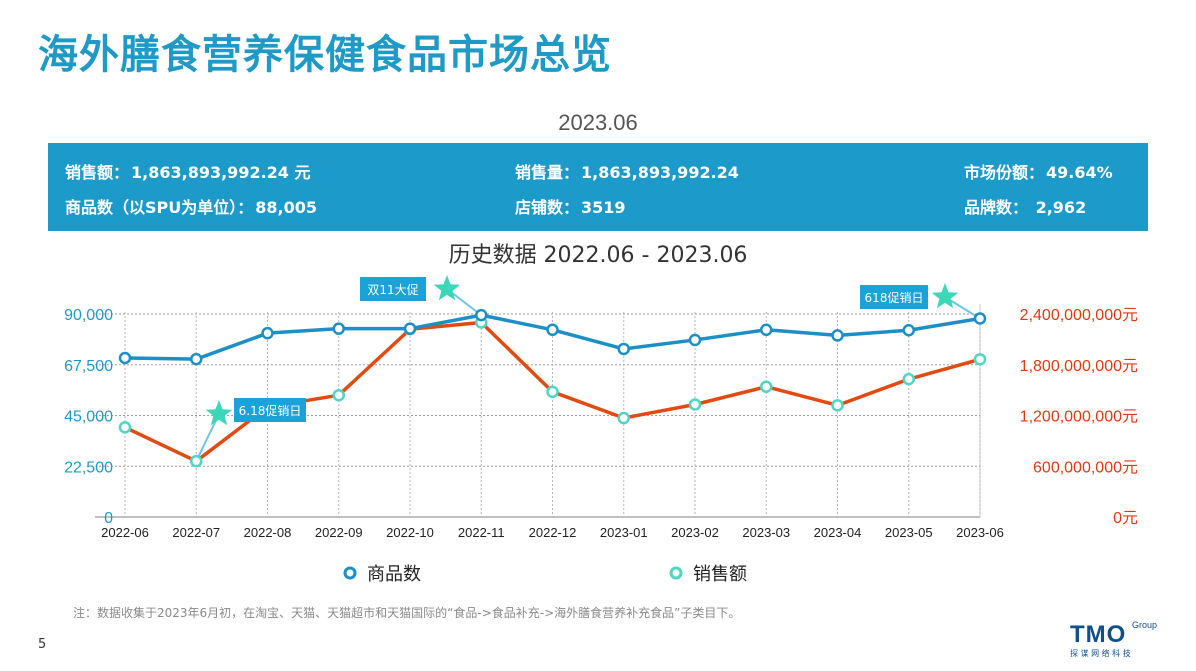 This screenshot has height=671, width=1196. Describe the element at coordinates (325, 55) in the screenshot. I see `page-title: 海外膳食营养保健食品市场总览` at that location.